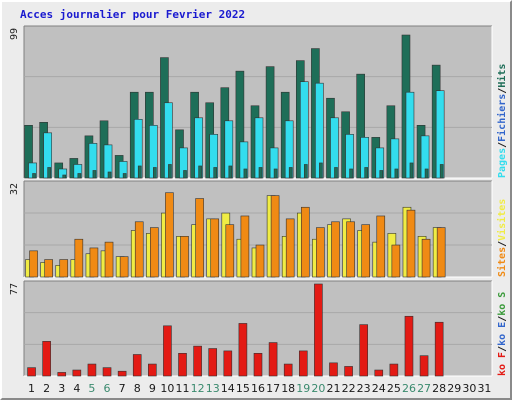 This screenshot has height=400, width=512. Describe the element at coordinates (31, 388) in the screenshot. I see `x-tick-label-1: 1` at that location.